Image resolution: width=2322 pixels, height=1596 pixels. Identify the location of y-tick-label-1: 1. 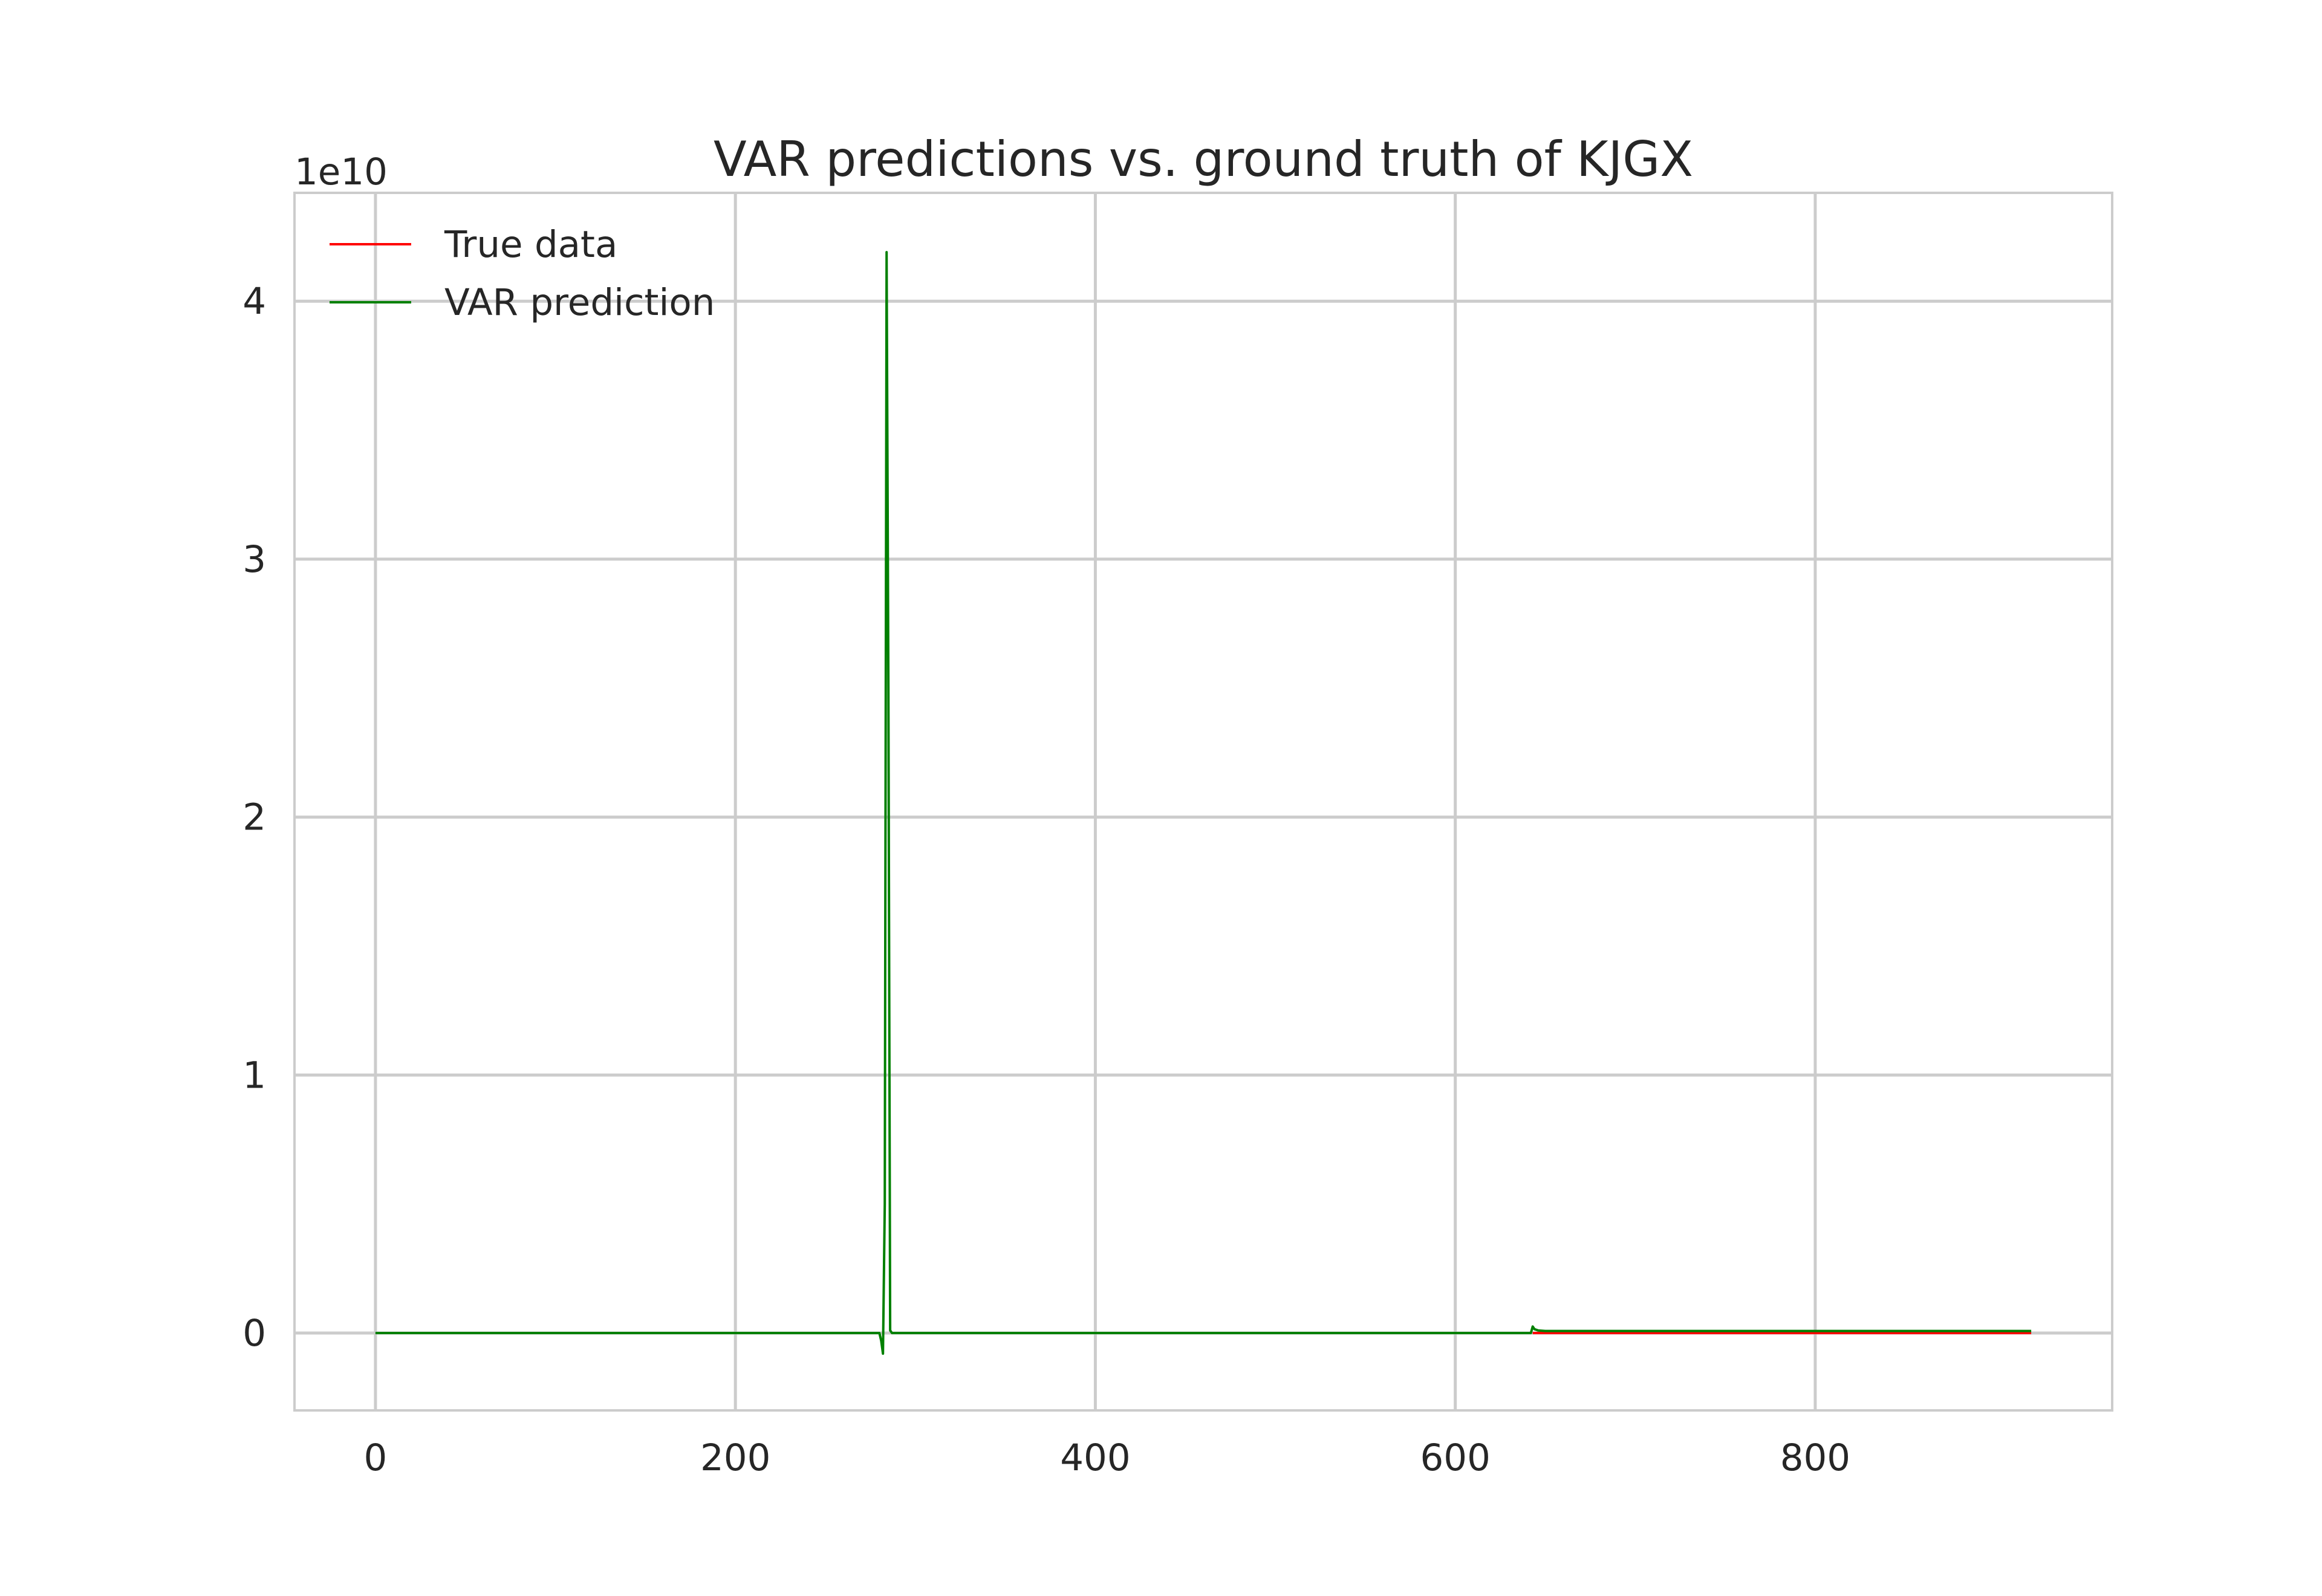
(254, 1075).